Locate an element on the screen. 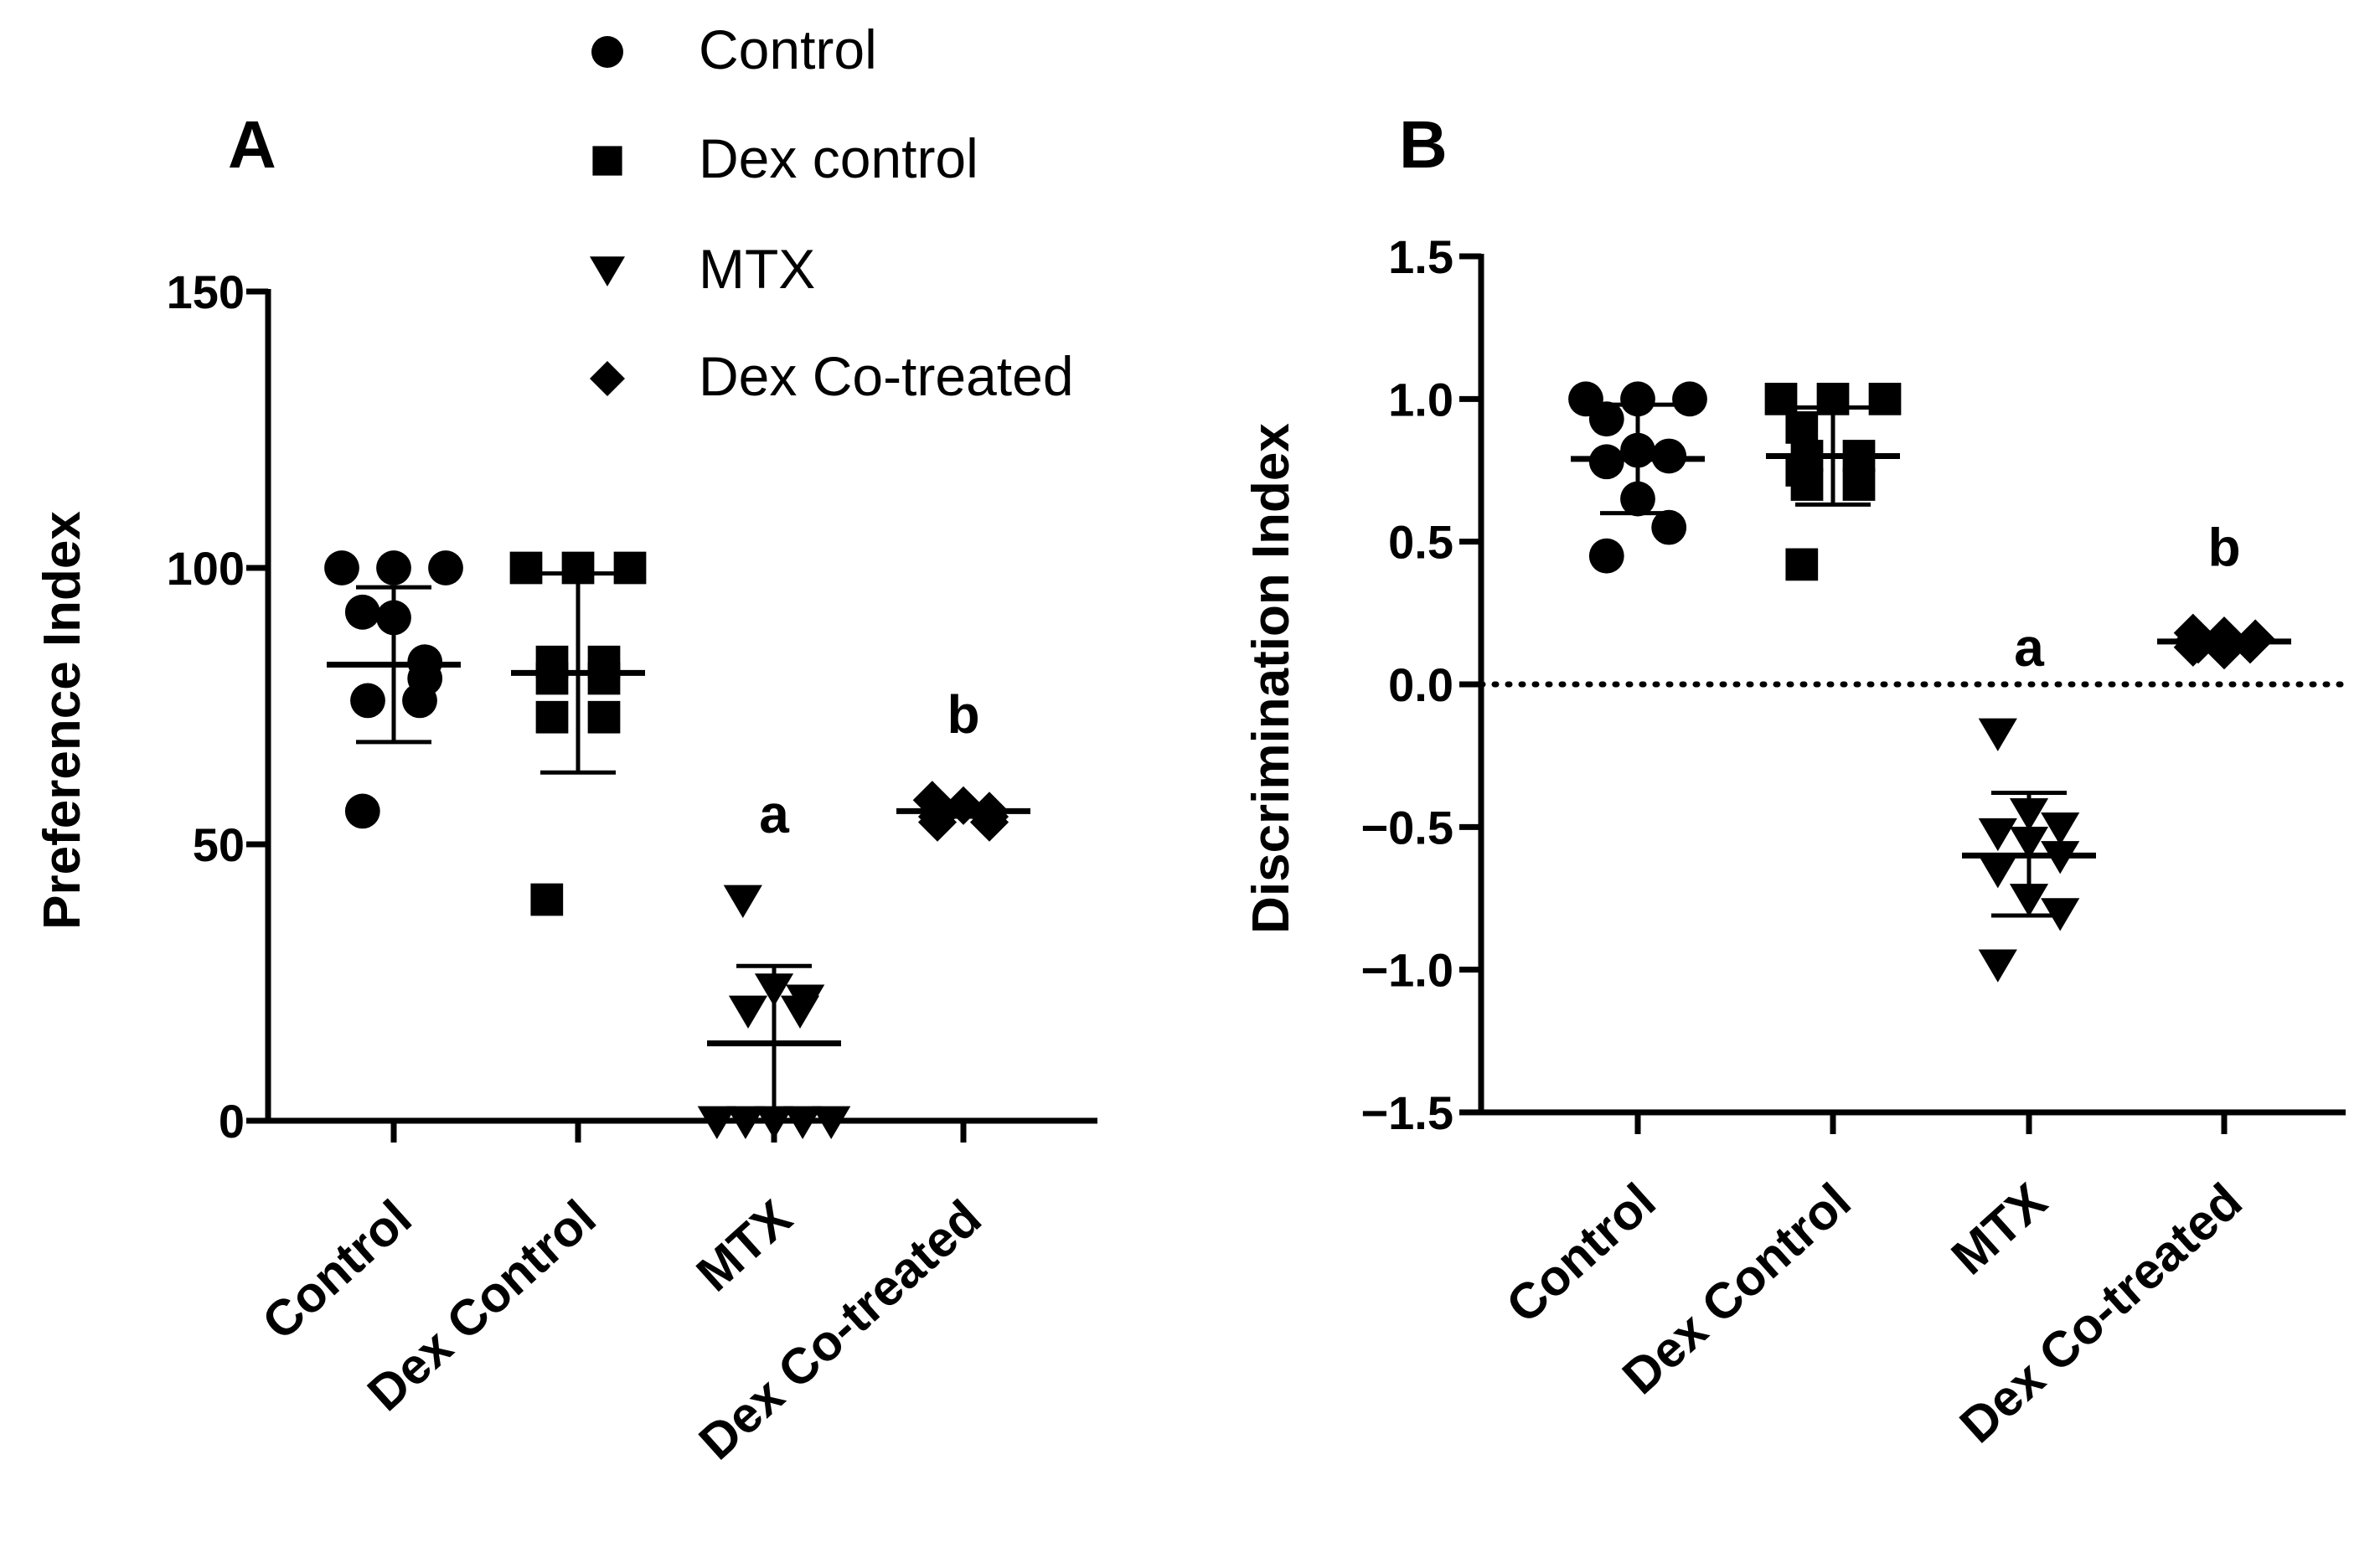 The image size is (2380, 1563). panel-b-y-tick-label: 0.5 is located at coordinates (1421, 542).